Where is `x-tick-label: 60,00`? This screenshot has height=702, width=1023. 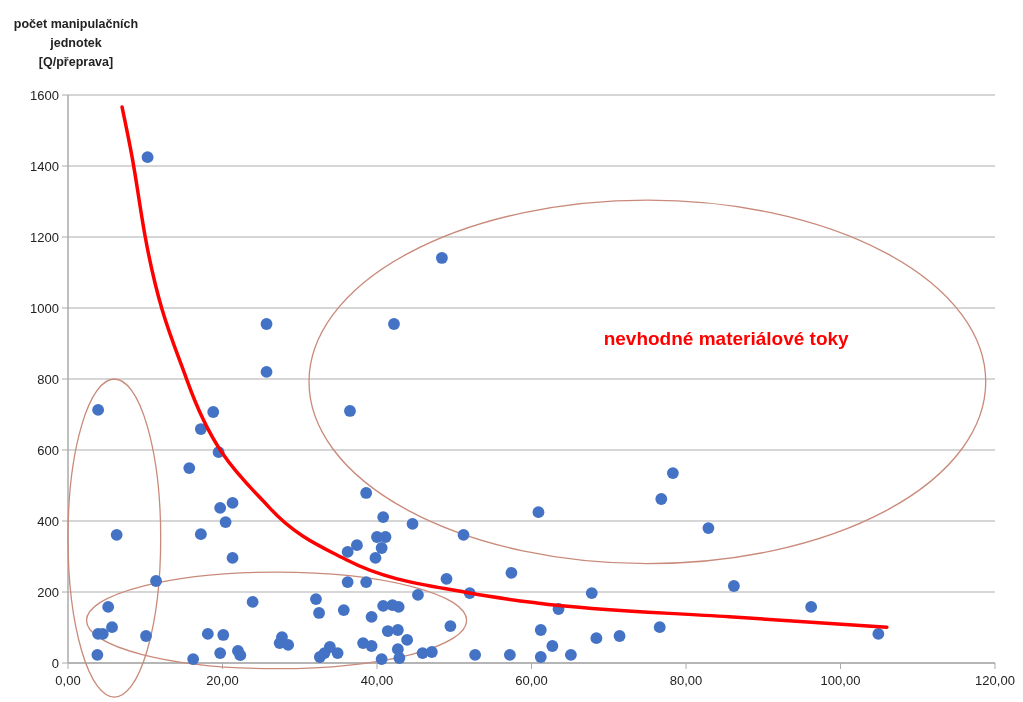
x-tick-label: 60,00 is located at coordinates (531, 680).